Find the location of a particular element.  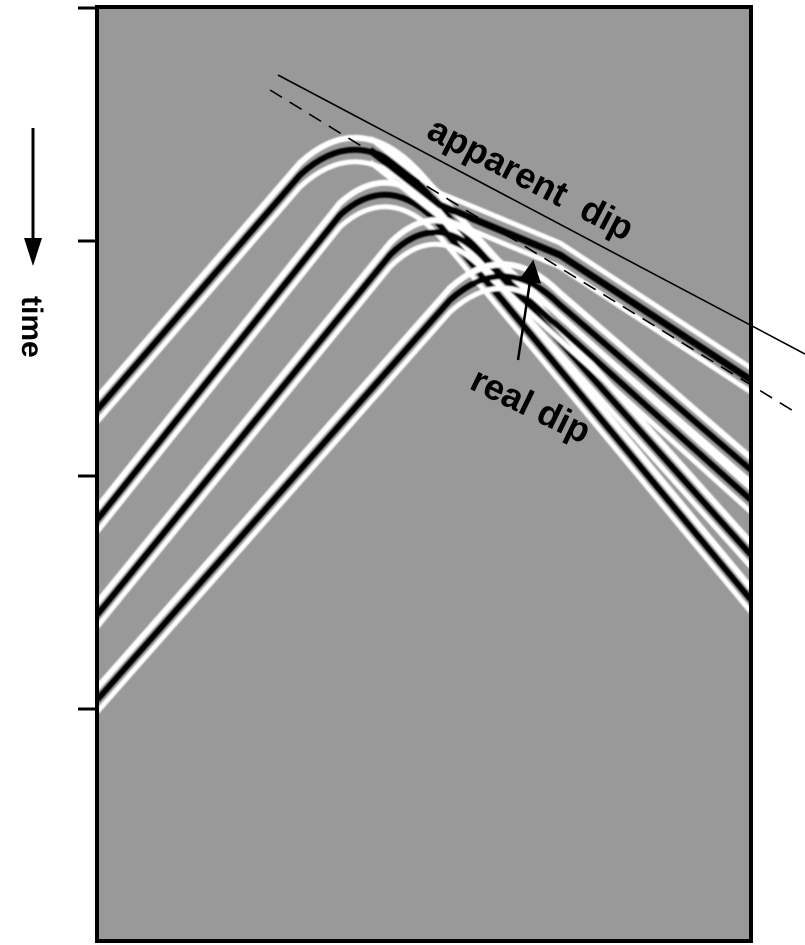

time-axis-ticks is located at coordinates (87, 358).